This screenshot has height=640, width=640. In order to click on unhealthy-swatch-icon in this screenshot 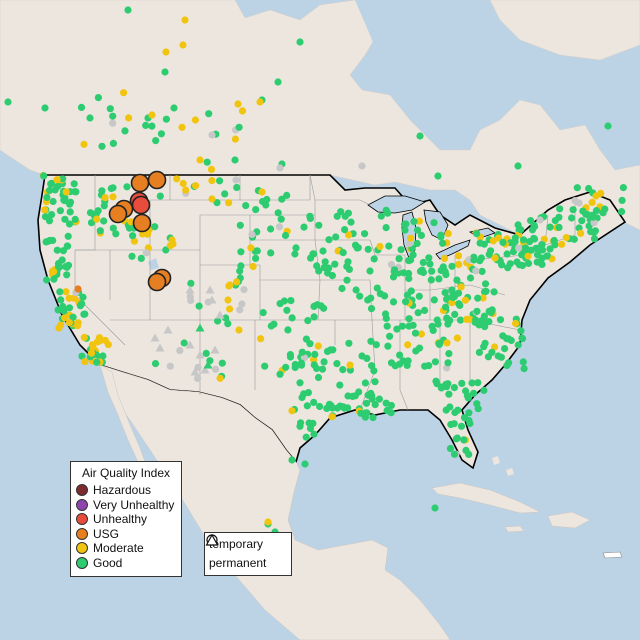, I will do `click(82, 519)`.